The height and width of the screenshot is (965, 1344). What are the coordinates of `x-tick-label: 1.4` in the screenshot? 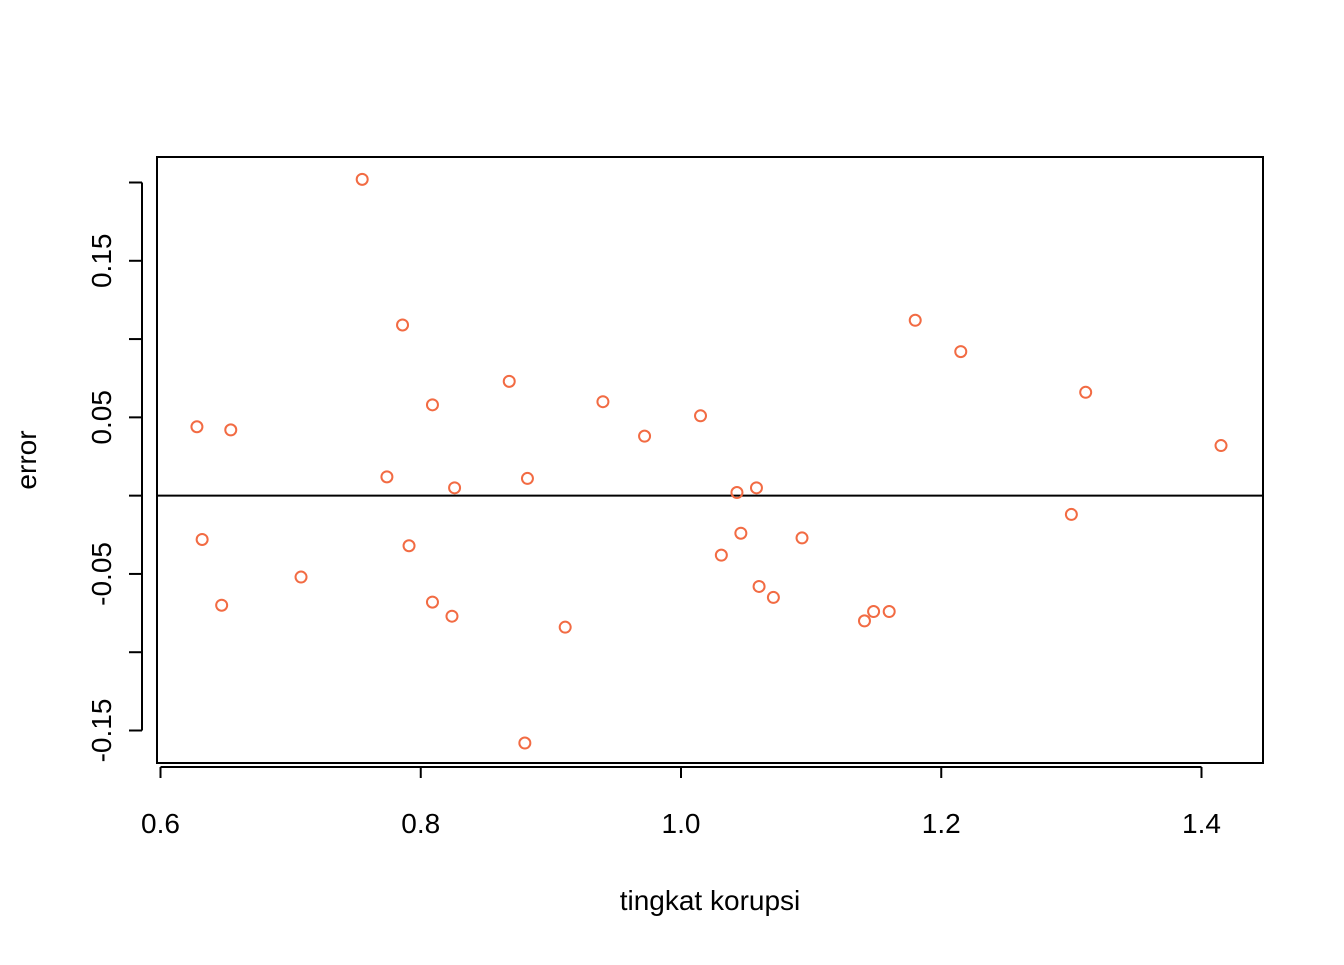 It's located at (1201, 823).